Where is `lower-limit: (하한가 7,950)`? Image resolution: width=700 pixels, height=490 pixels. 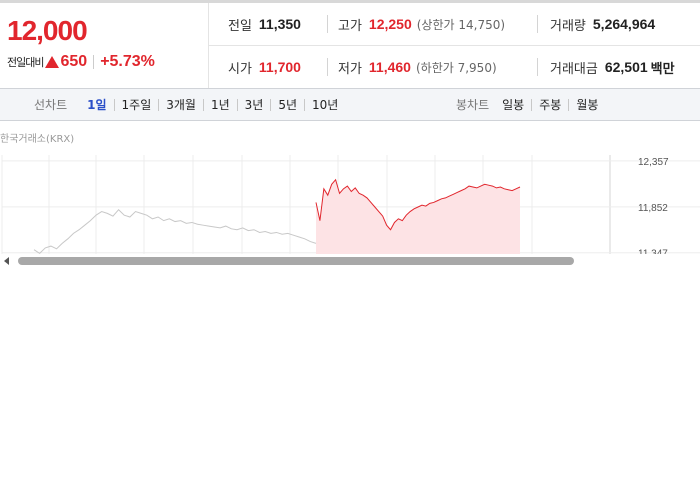
lower-limit: (하한가 7,950) is located at coordinates (456, 67).